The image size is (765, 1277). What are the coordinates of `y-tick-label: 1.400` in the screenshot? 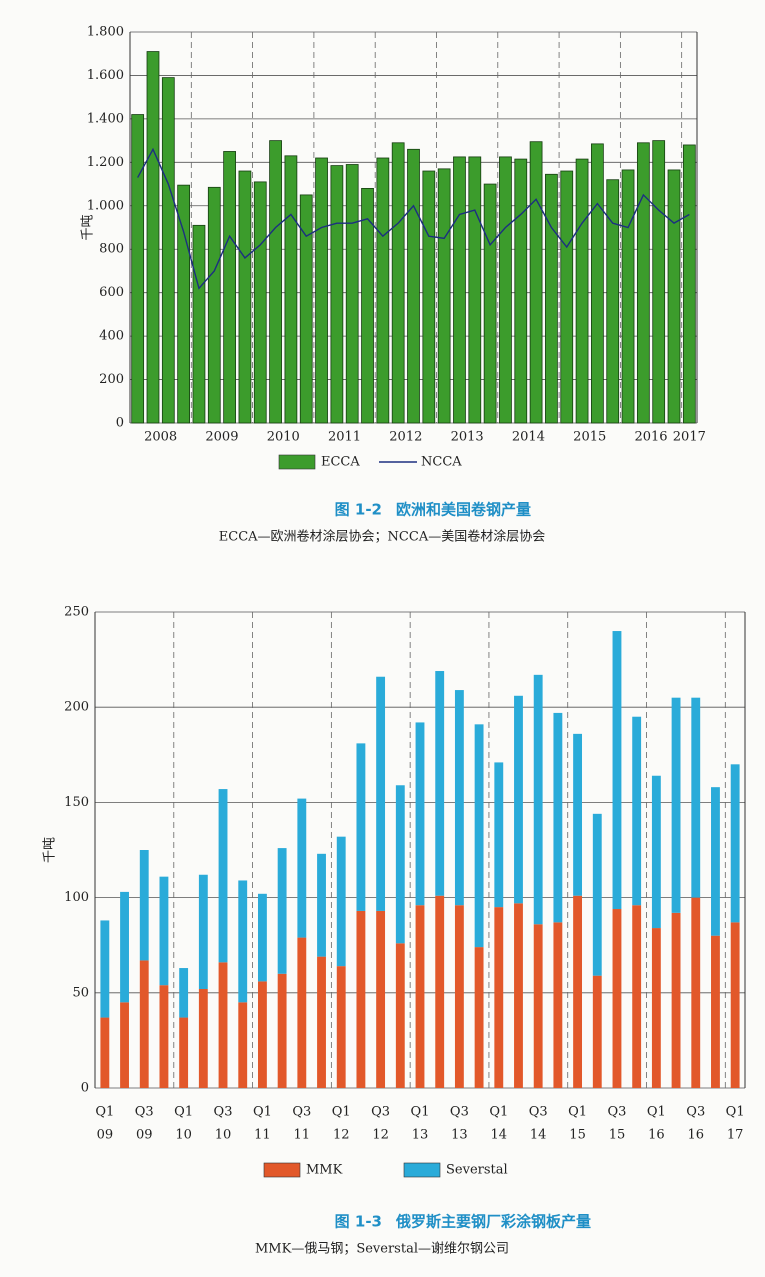 It's located at (105, 118).